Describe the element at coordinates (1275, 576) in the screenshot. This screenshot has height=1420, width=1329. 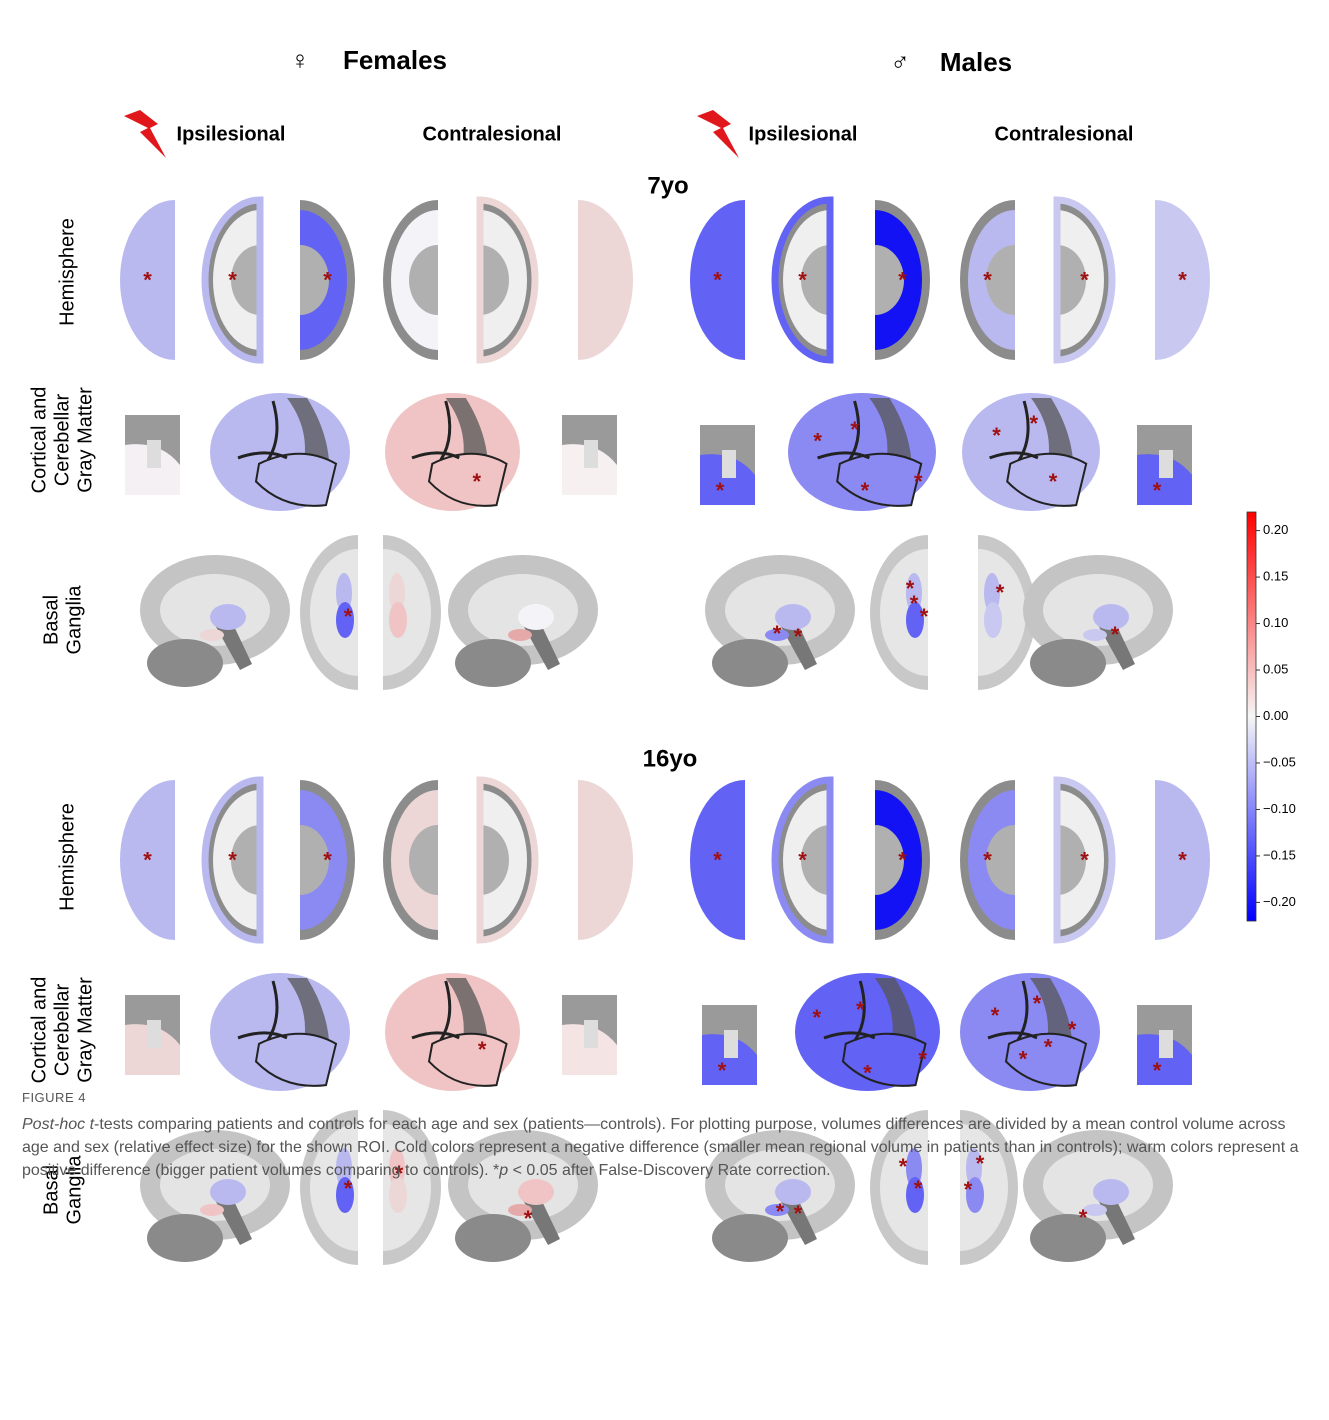
I see `colorbar-tick-label: 0.15` at that location.